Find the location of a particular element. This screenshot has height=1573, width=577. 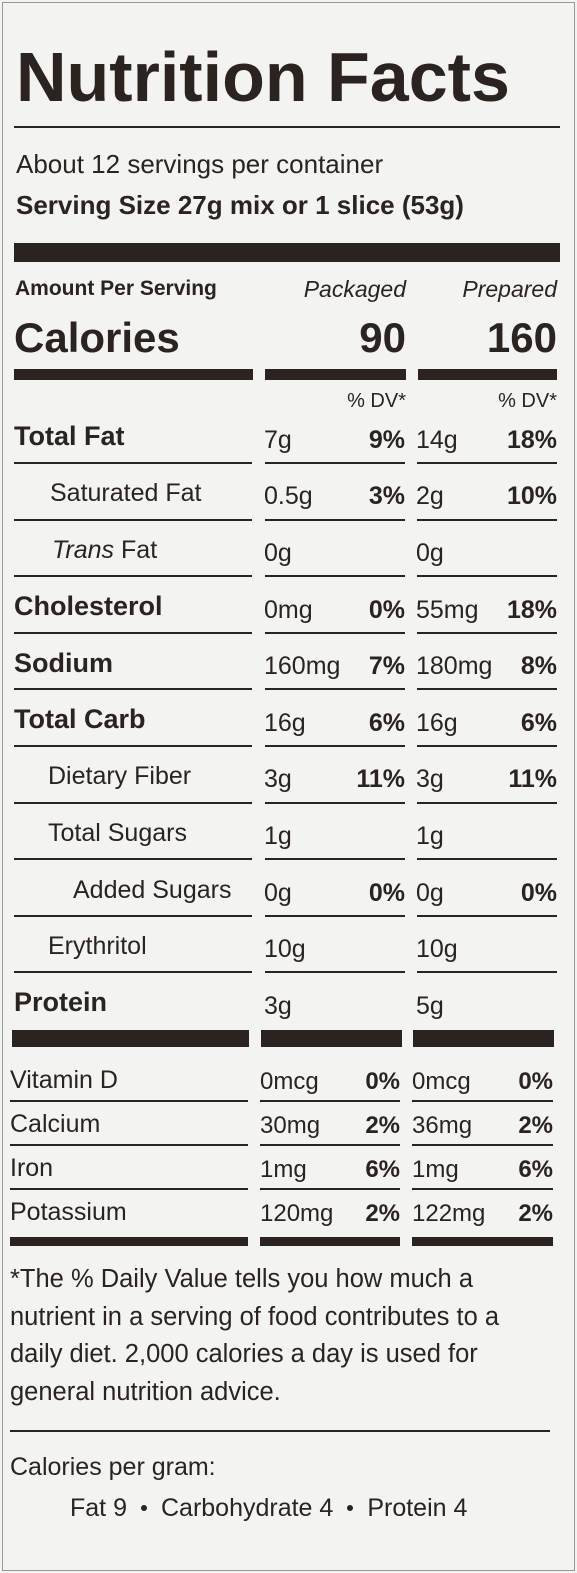

daily-value: 7% is located at coordinates (386, 666).